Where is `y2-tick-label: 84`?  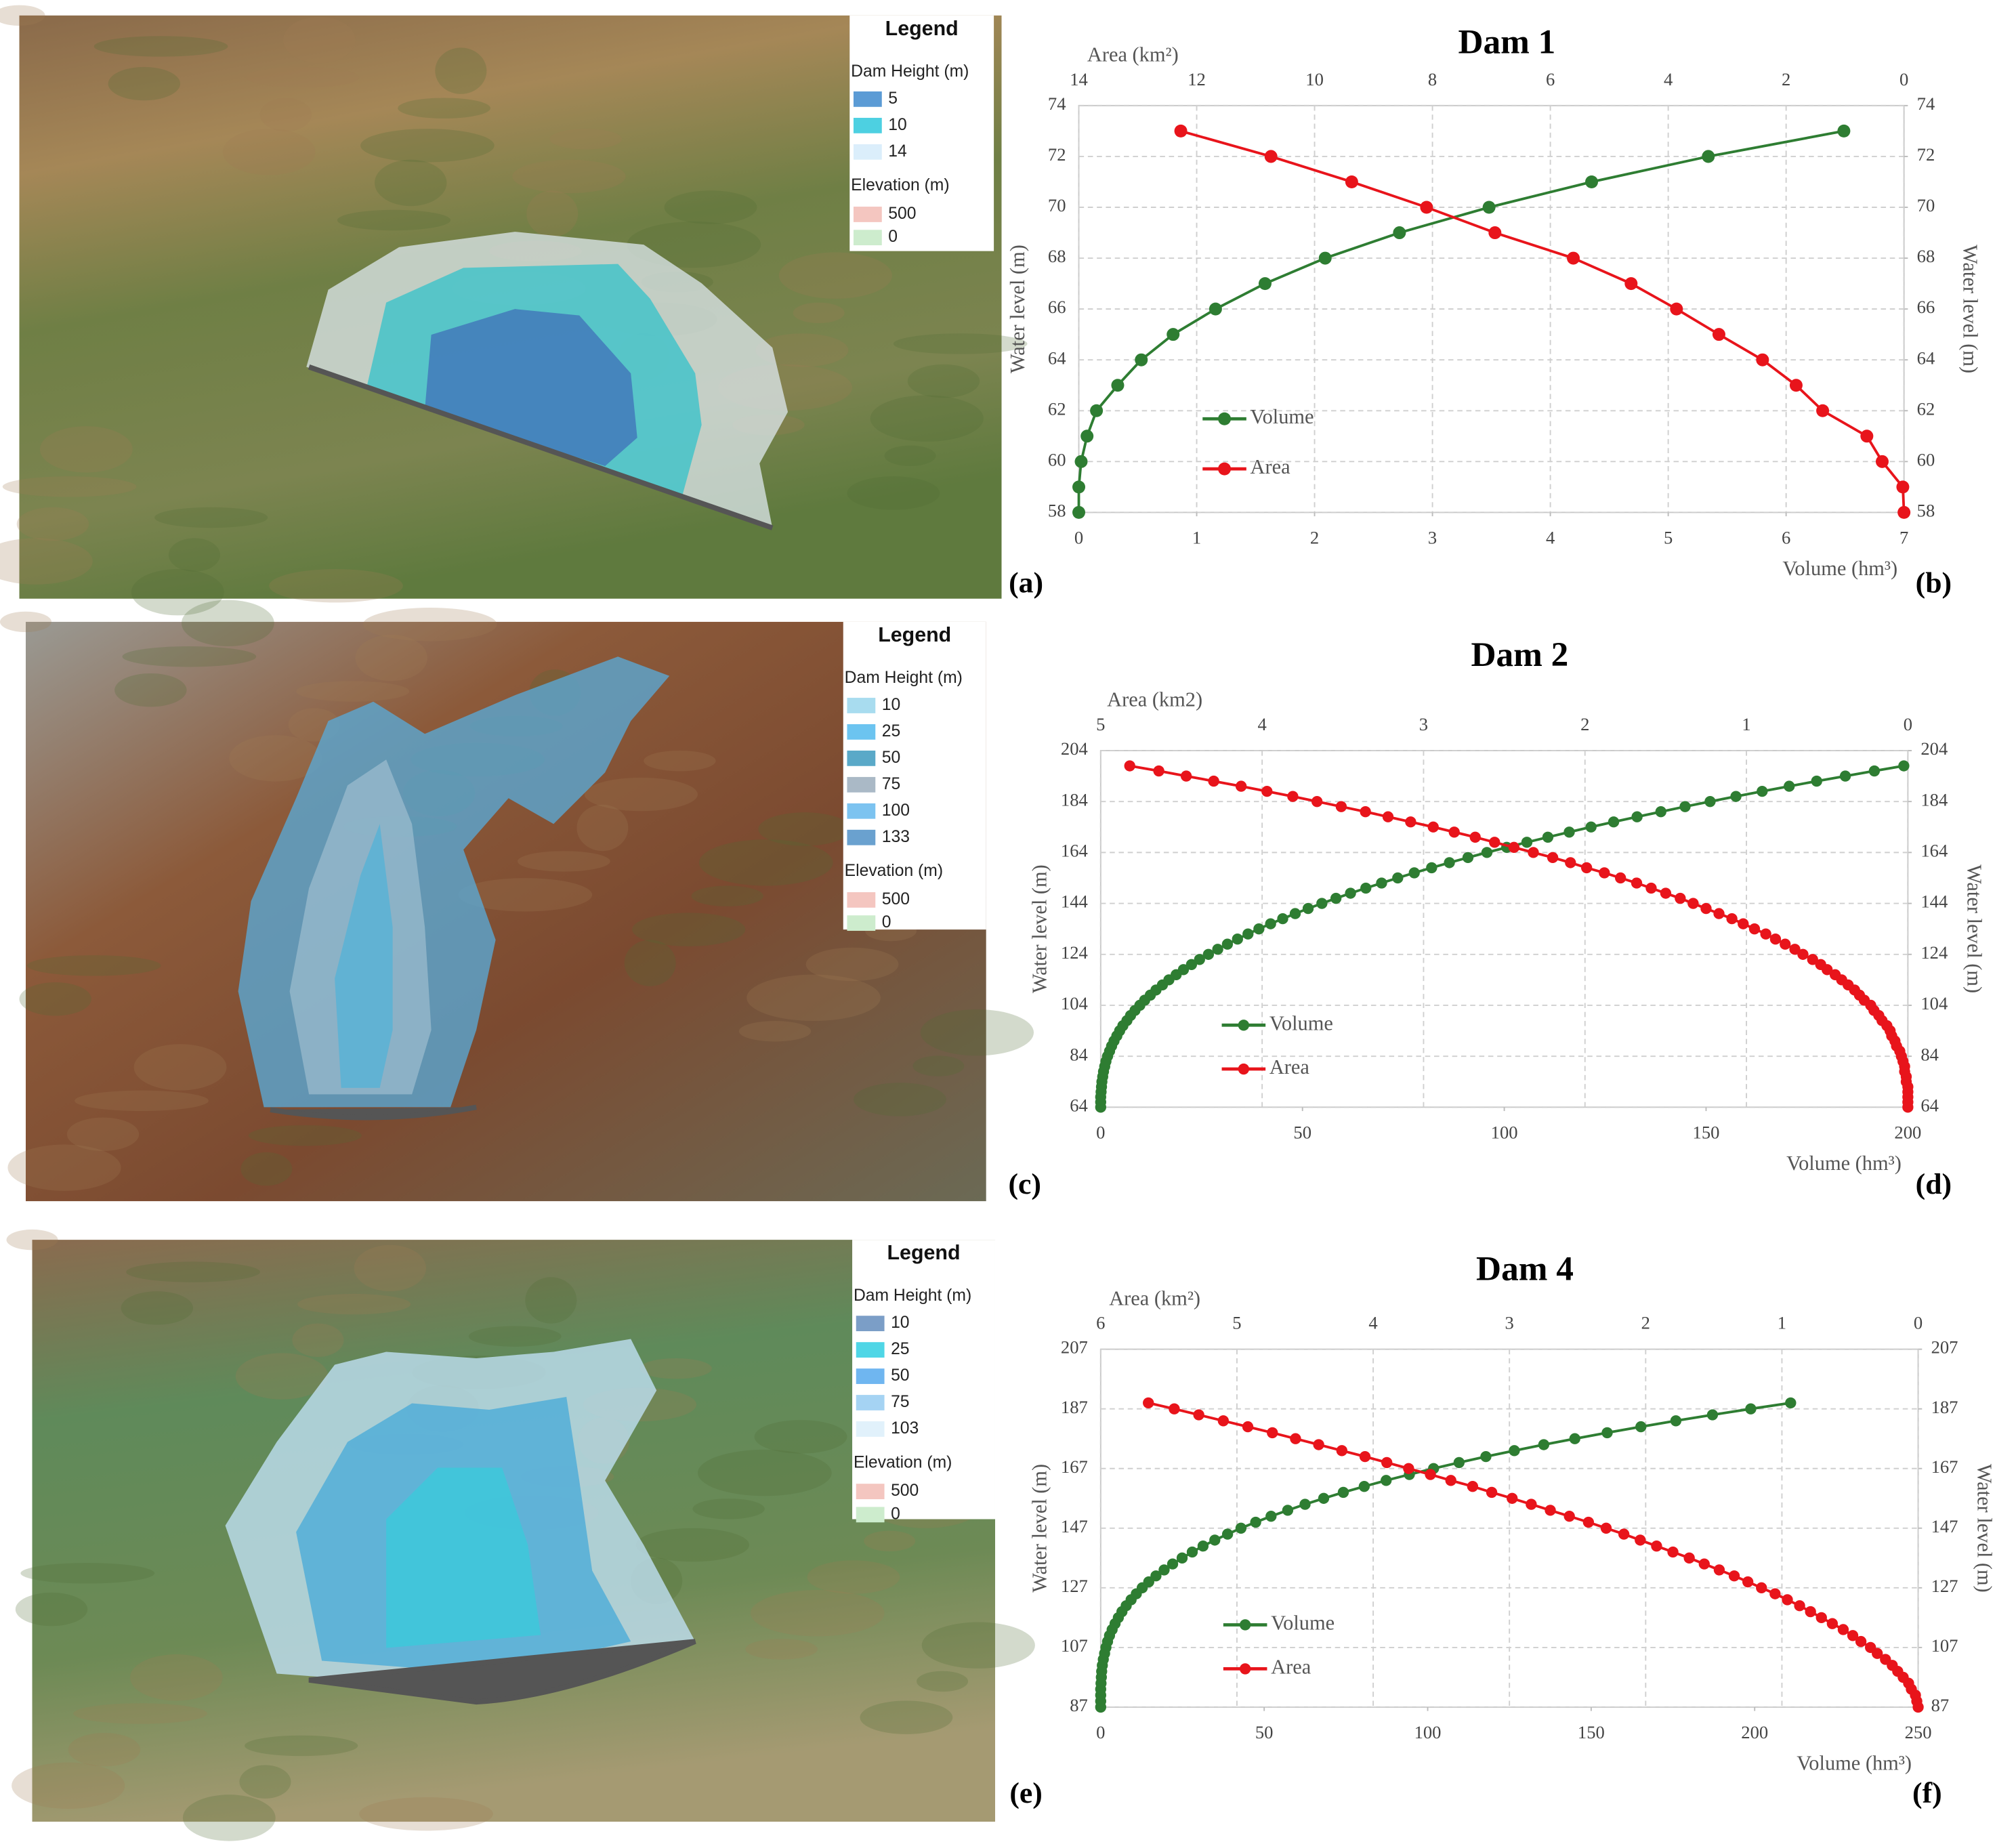
y2-tick-label: 84 is located at coordinates (1929, 1054).